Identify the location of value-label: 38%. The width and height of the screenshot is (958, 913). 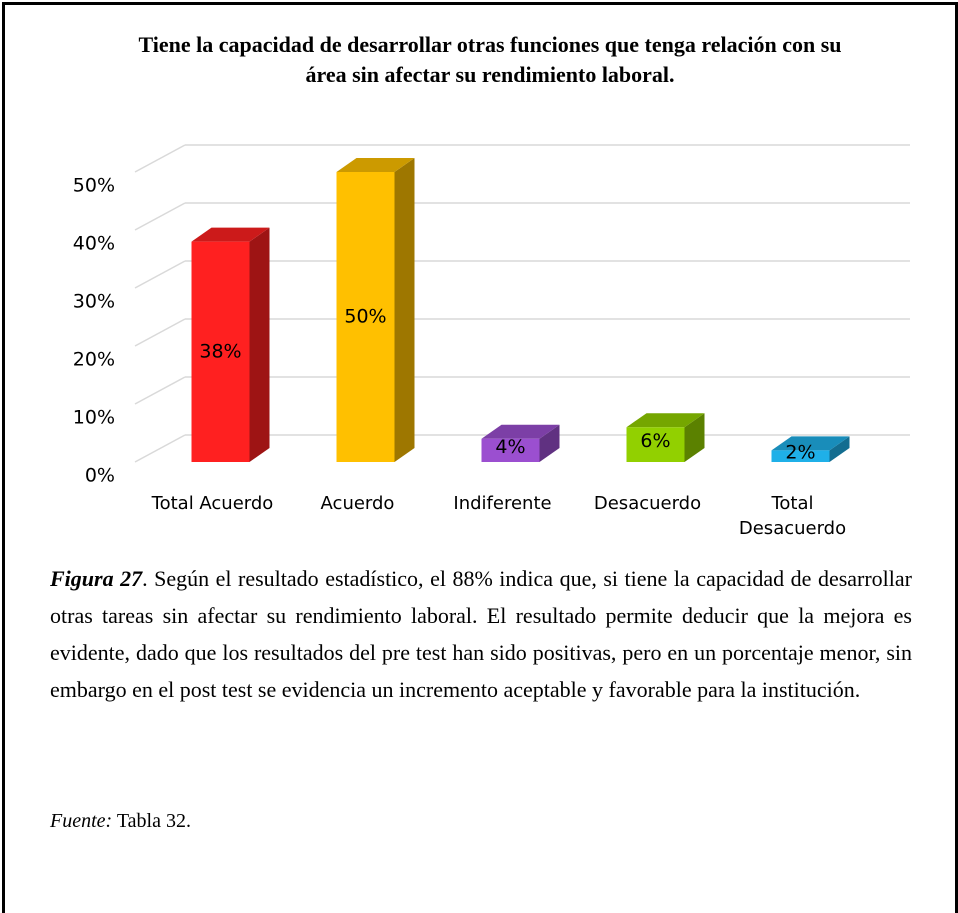
(220, 351).